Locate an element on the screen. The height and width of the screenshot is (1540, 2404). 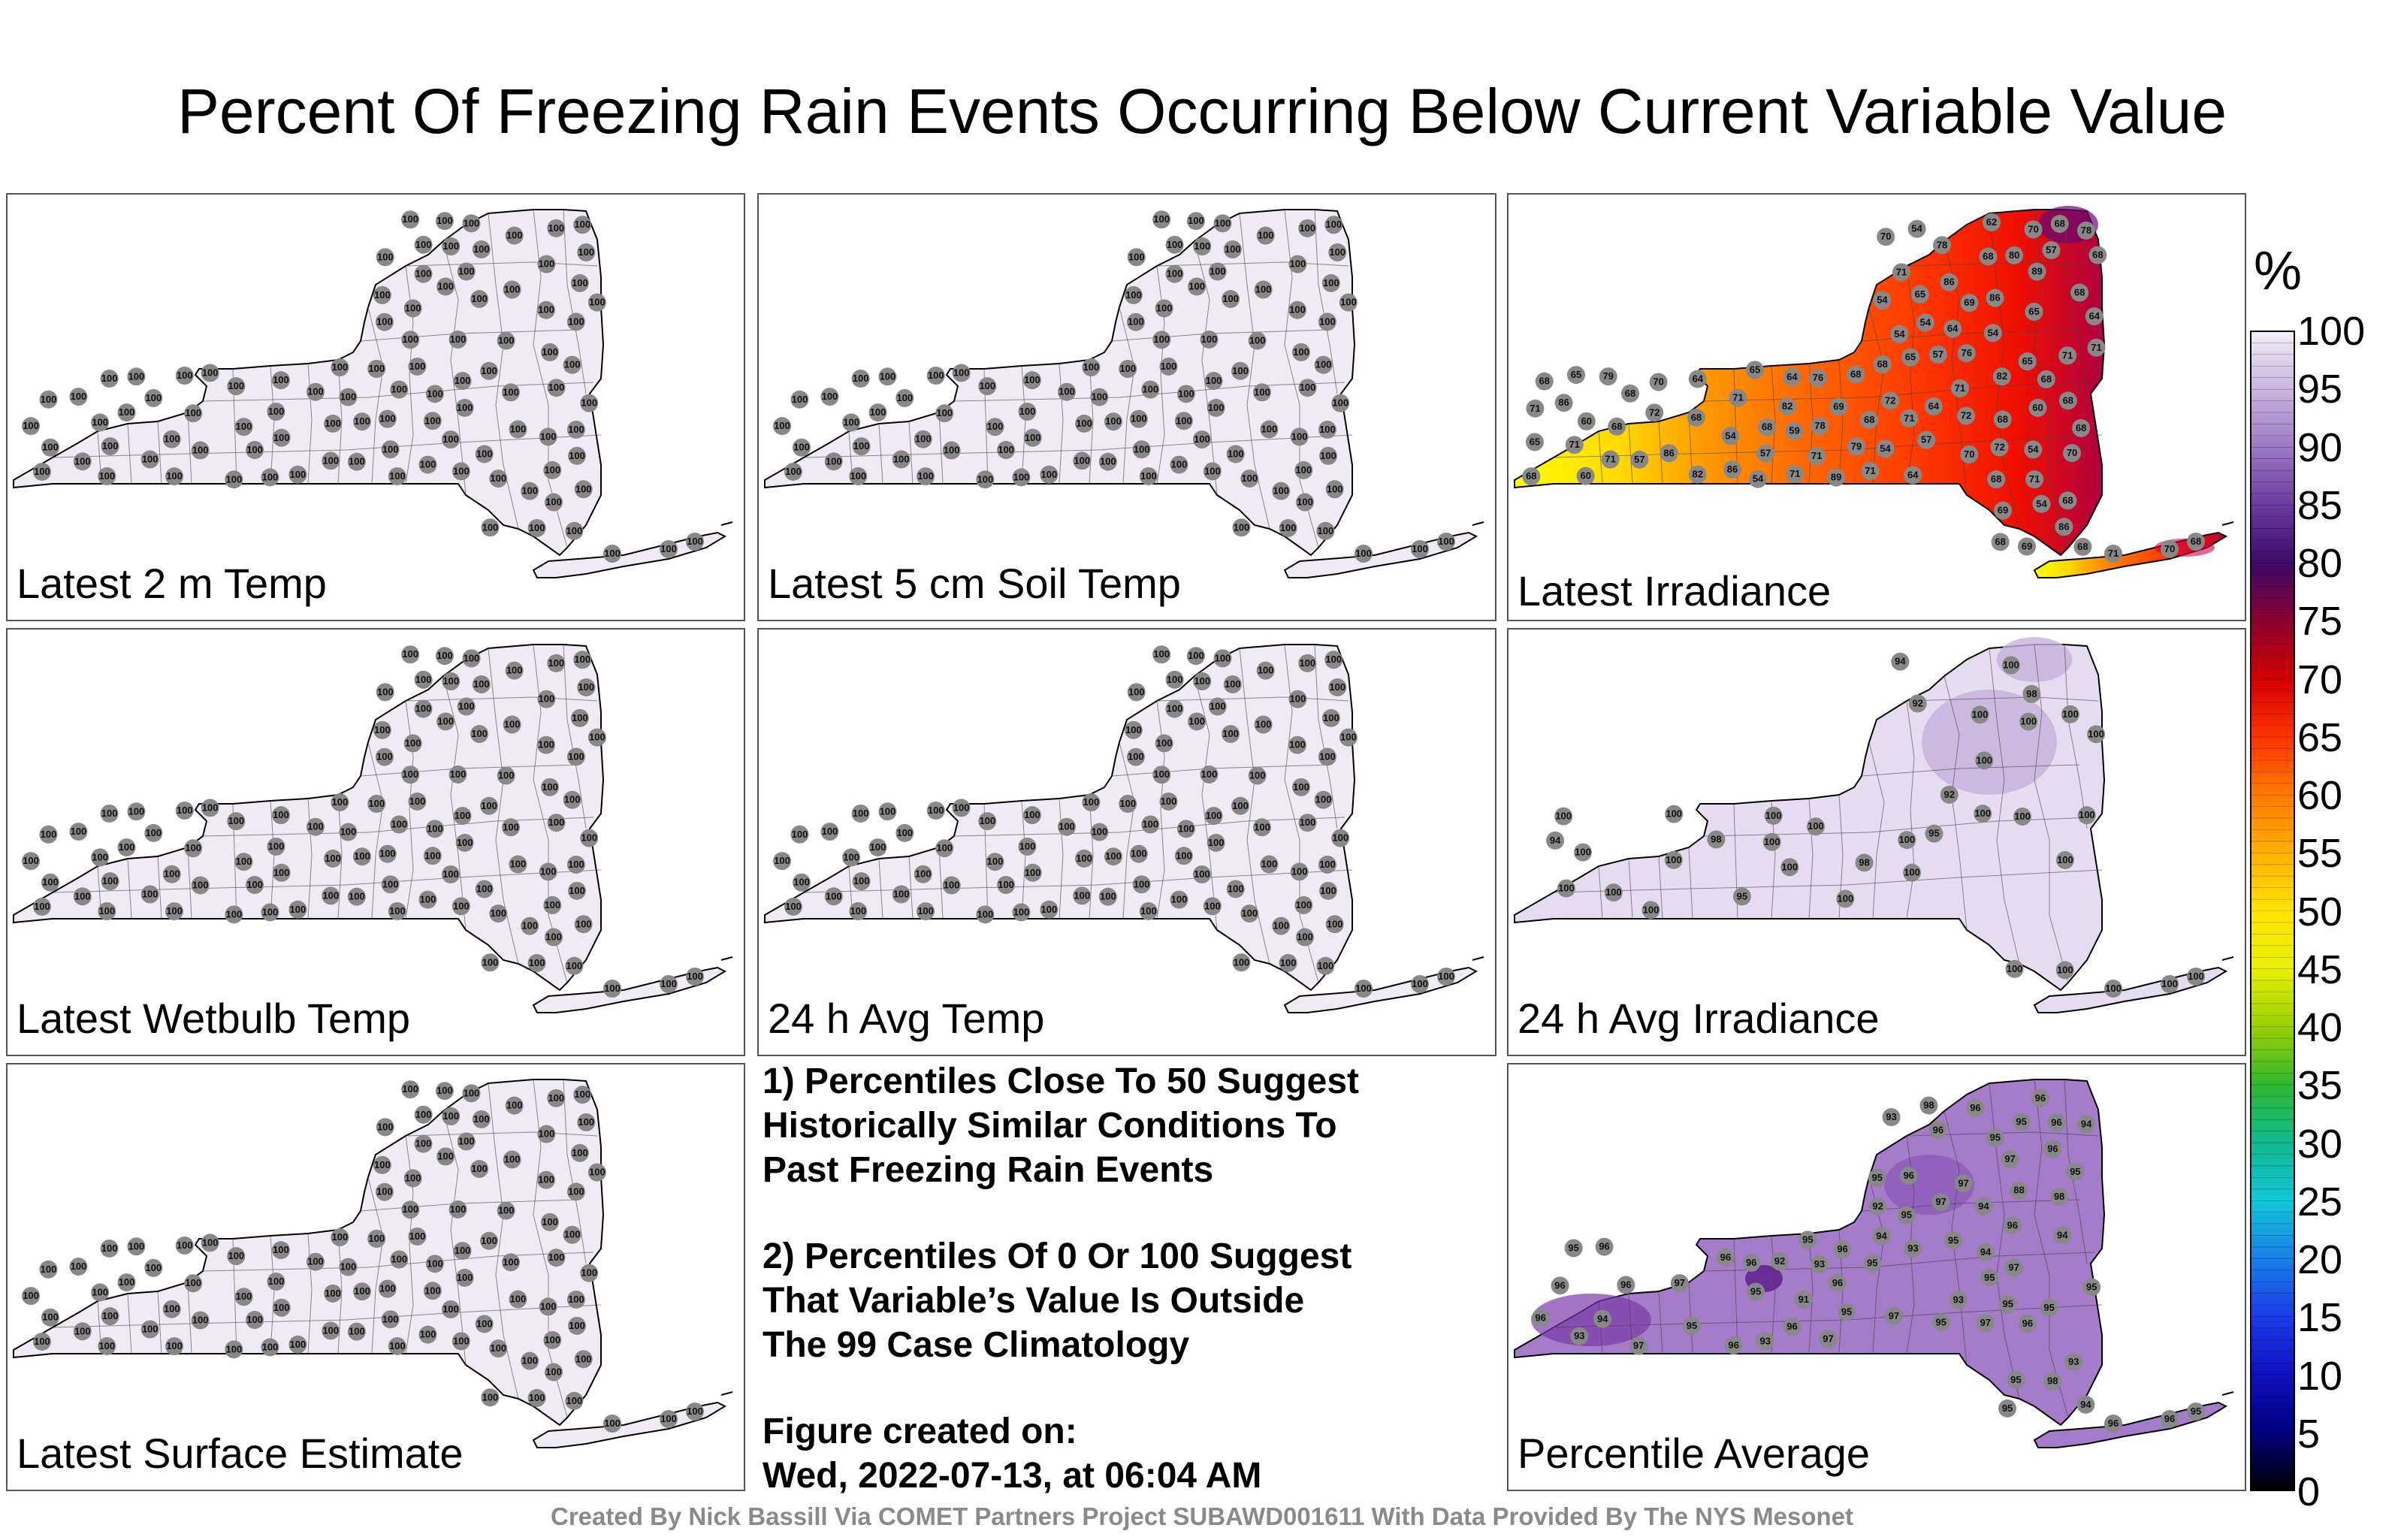
station-marker: 96 is located at coordinates (2056, 1122).